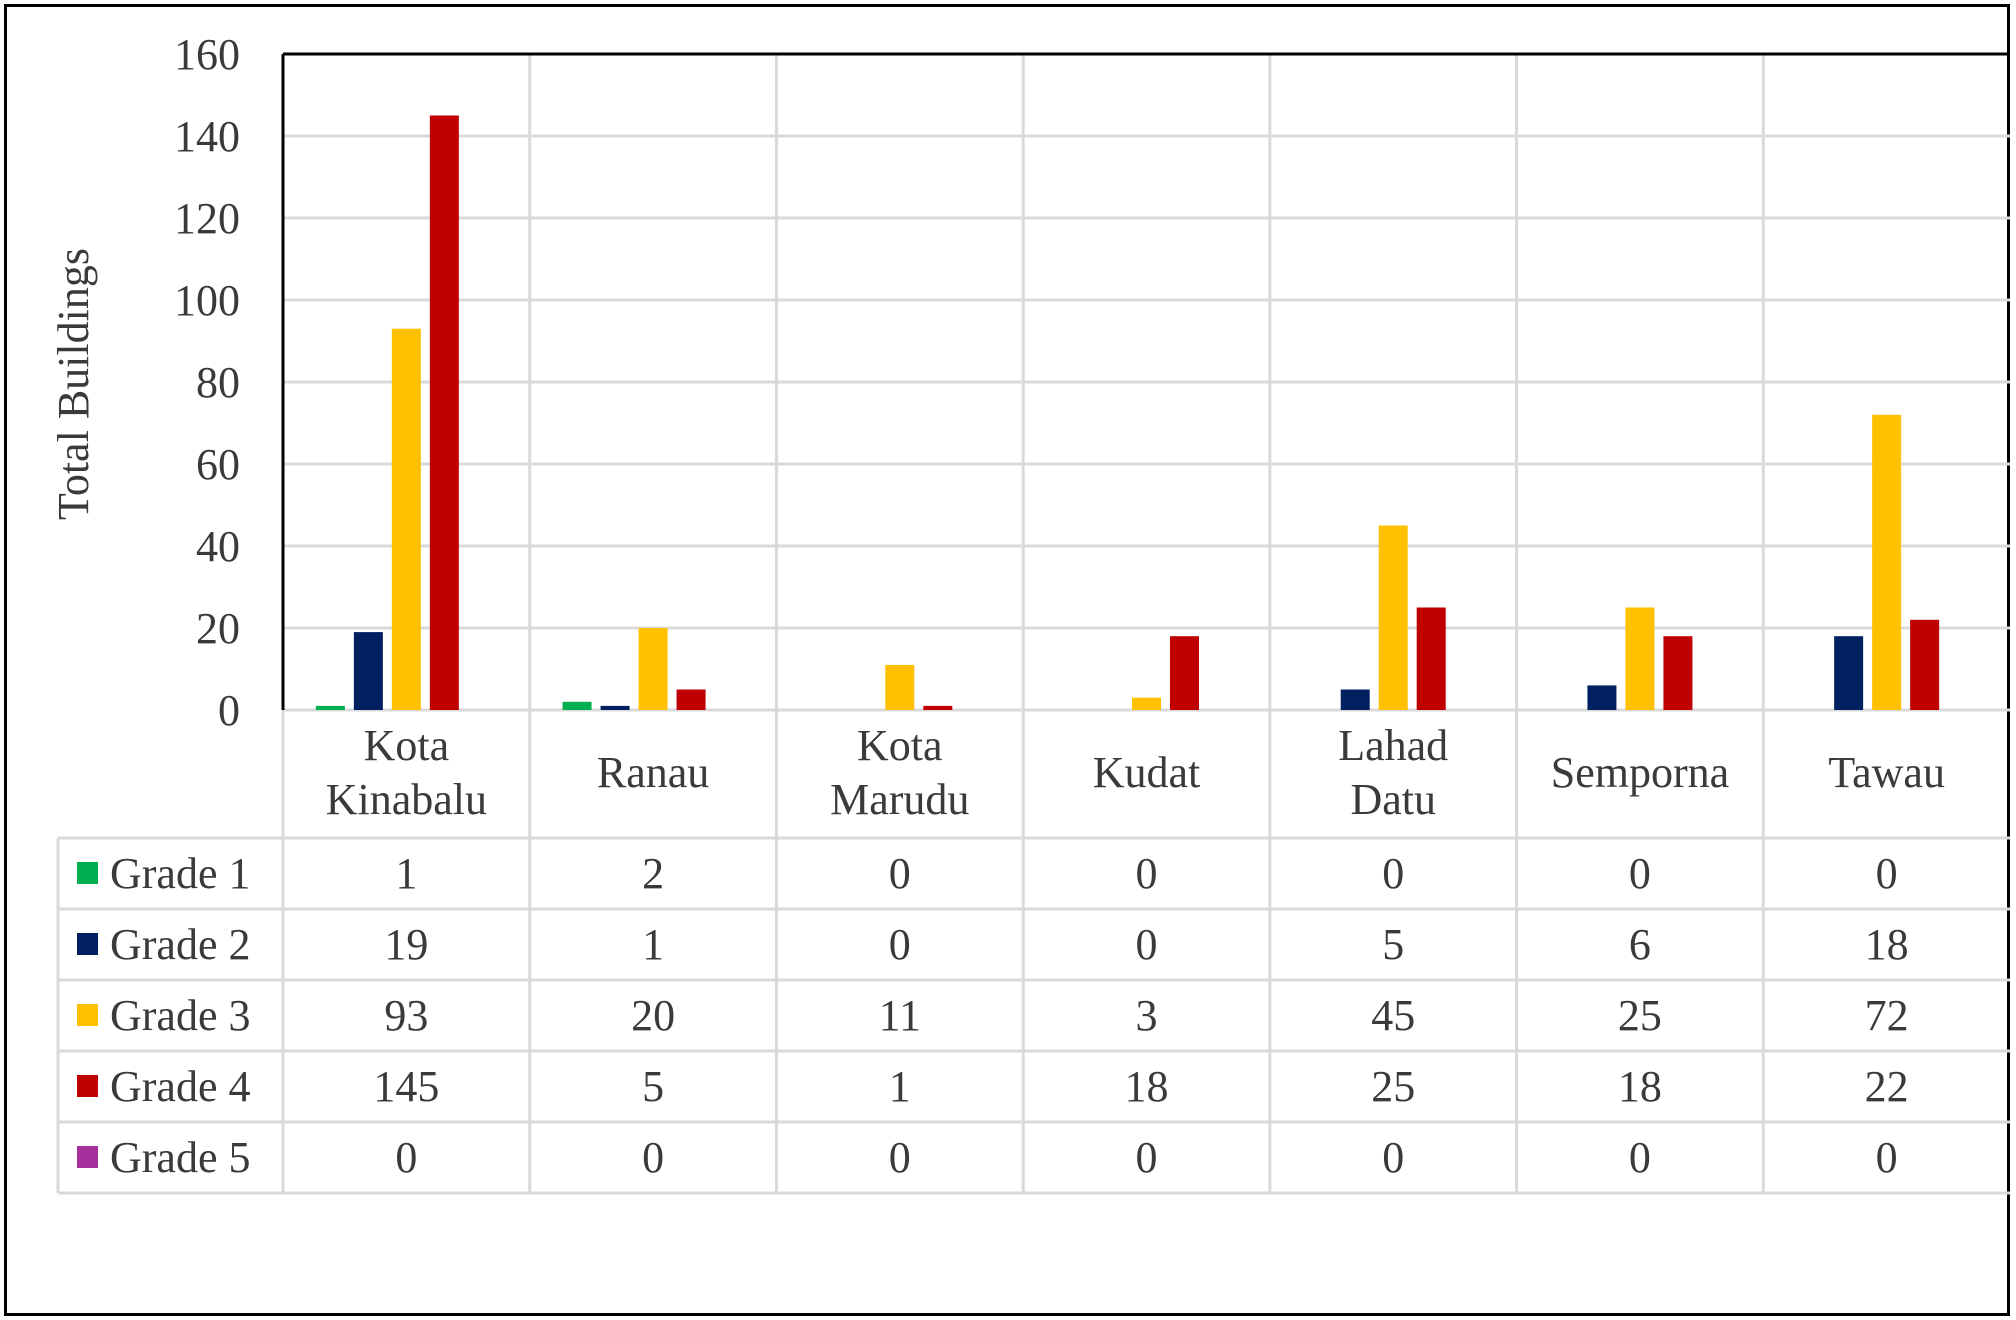 The image size is (2016, 1320). I want to click on x-tick-label: Tawau, so click(1886, 772).